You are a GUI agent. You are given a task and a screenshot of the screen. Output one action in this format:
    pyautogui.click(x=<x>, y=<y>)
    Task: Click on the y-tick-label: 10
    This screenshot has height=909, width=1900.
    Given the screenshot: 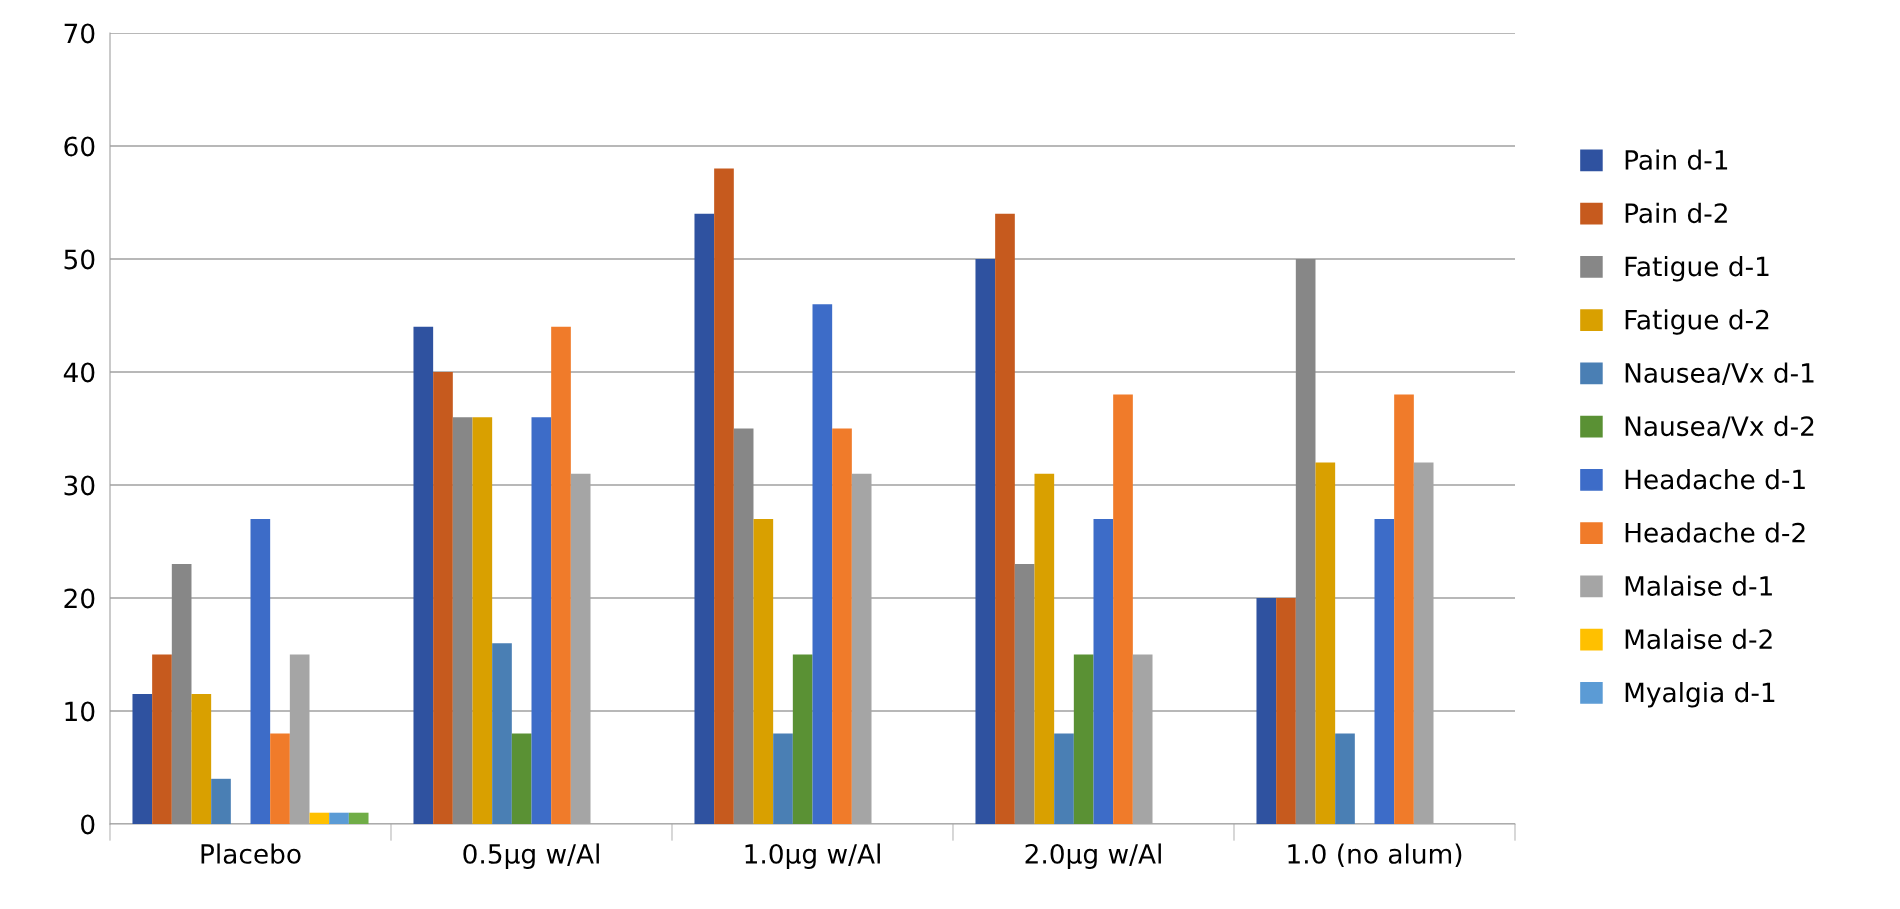 What is the action you would take?
    pyautogui.click(x=80, y=711)
    